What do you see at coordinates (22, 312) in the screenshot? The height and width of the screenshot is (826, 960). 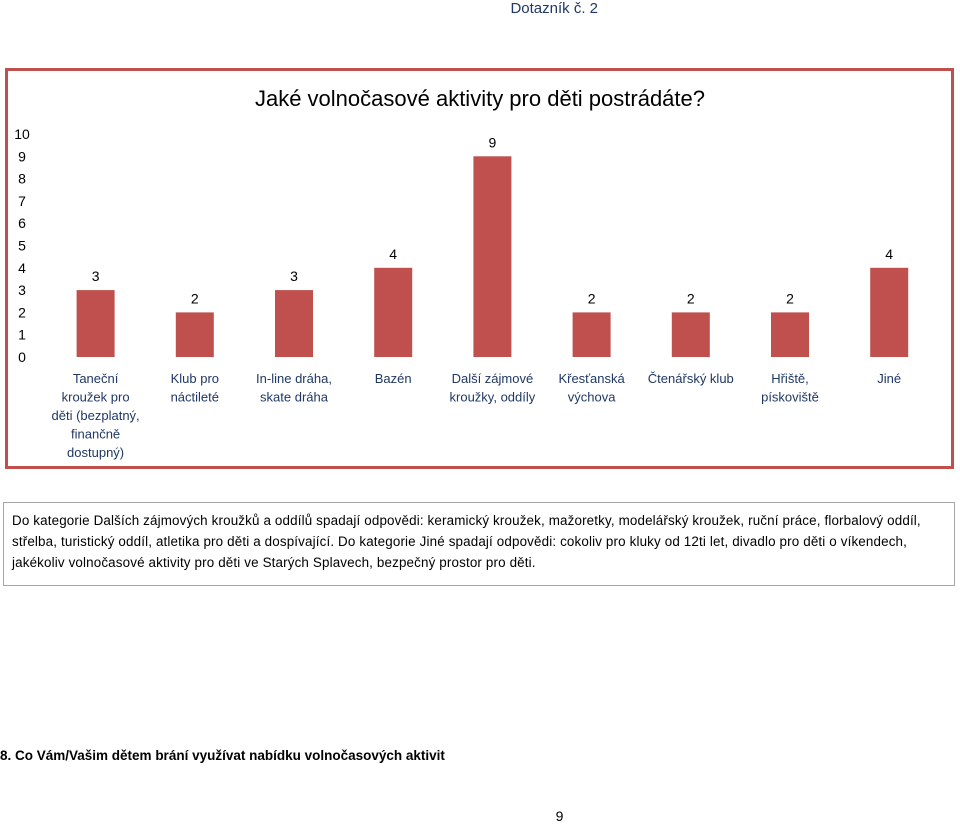 I see `y-tick-label: 2` at bounding box center [22, 312].